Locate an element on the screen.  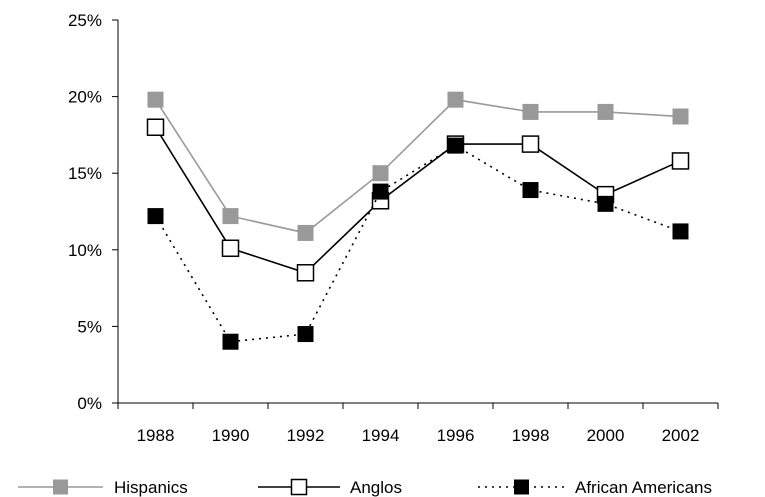
legend: Hispanics Anglos African Americans is located at coordinates (365, 487).